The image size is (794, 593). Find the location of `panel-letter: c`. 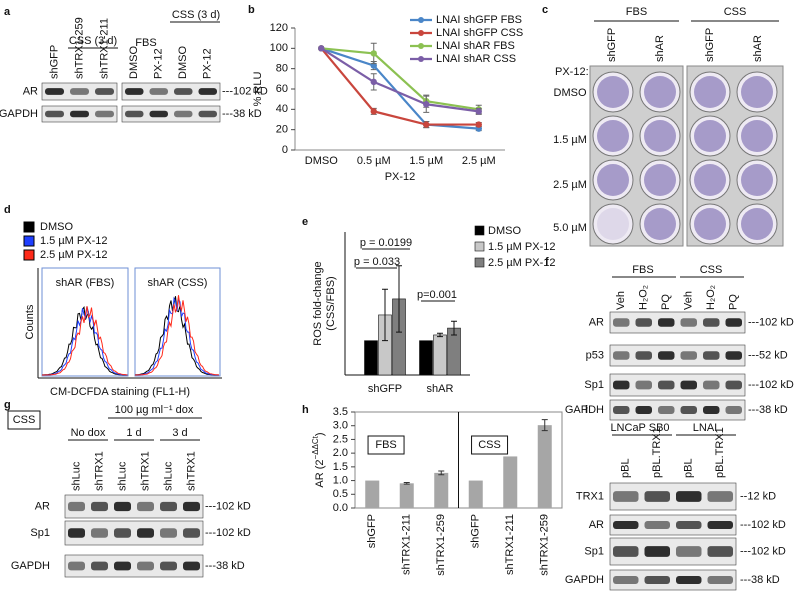

panel-letter: c is located at coordinates (545, 10).